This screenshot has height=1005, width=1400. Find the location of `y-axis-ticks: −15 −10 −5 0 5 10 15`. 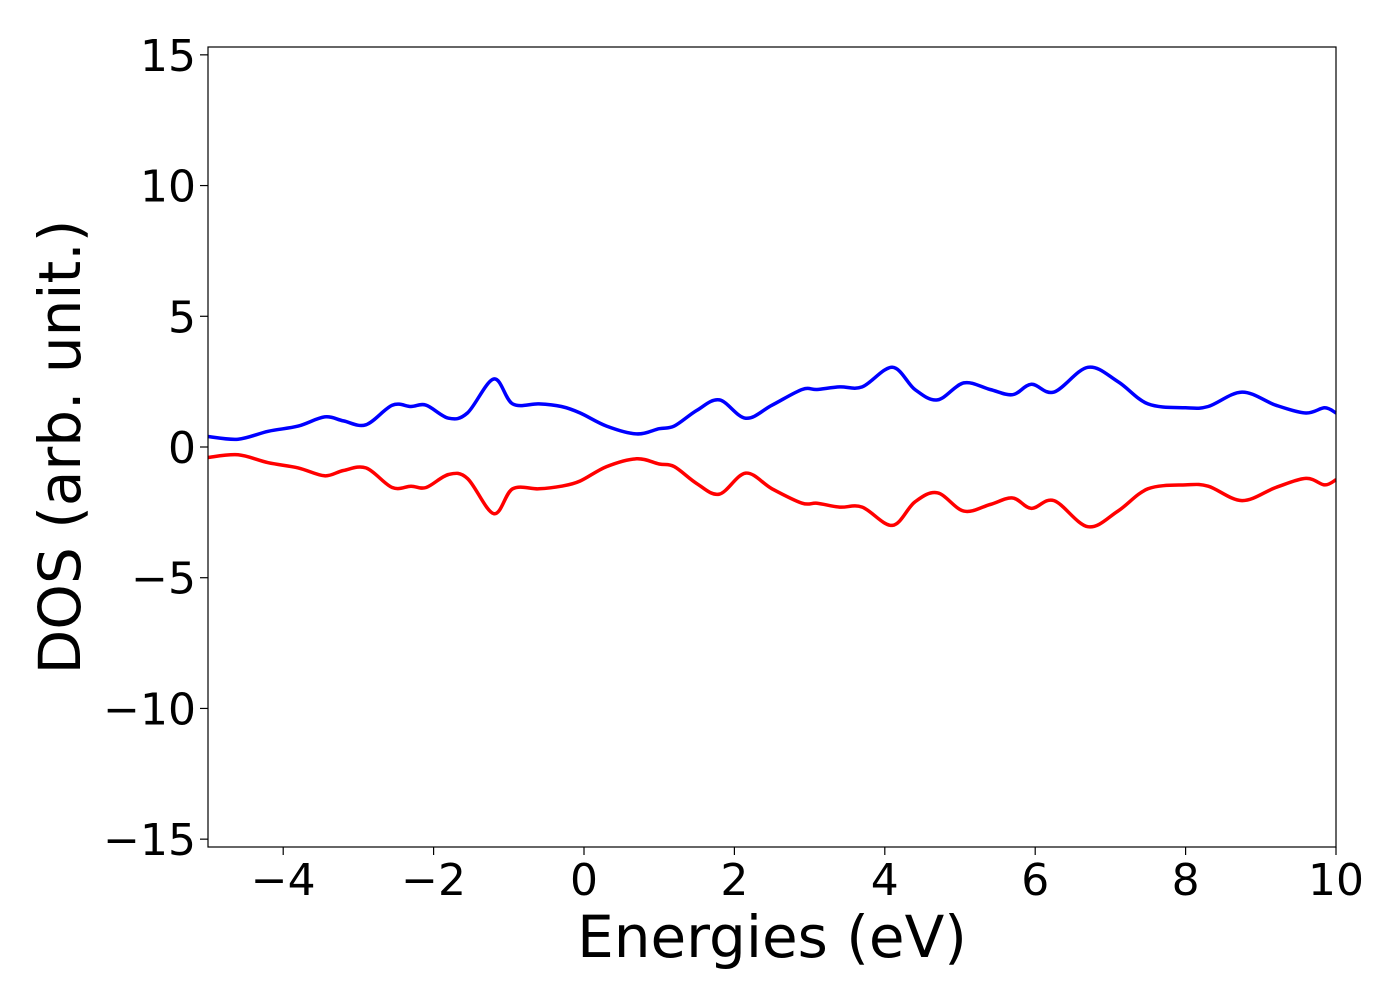

y-axis-ticks: −15 −10 −5 0 5 10 15 is located at coordinates (155, 448).